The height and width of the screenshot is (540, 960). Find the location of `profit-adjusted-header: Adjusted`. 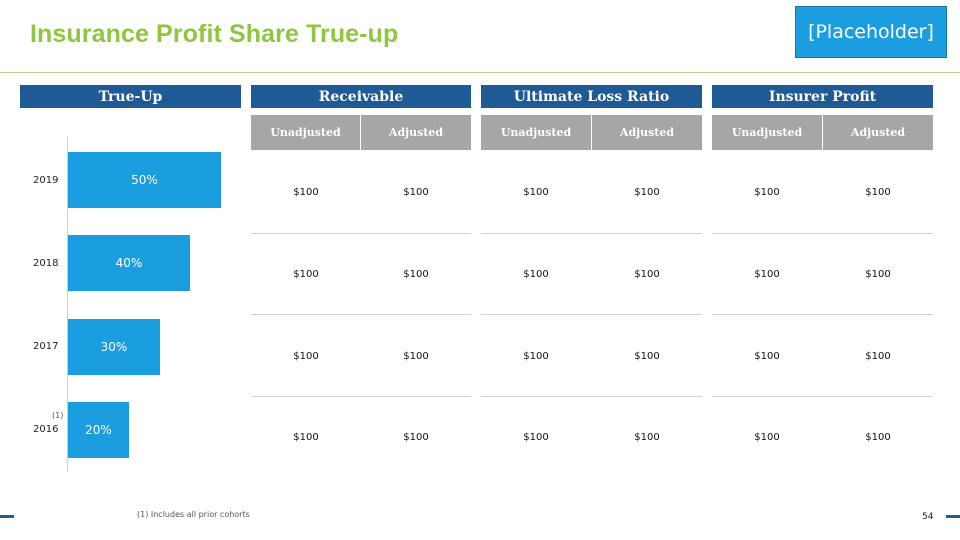

profit-adjusted-header: Adjusted is located at coordinates (878, 132).